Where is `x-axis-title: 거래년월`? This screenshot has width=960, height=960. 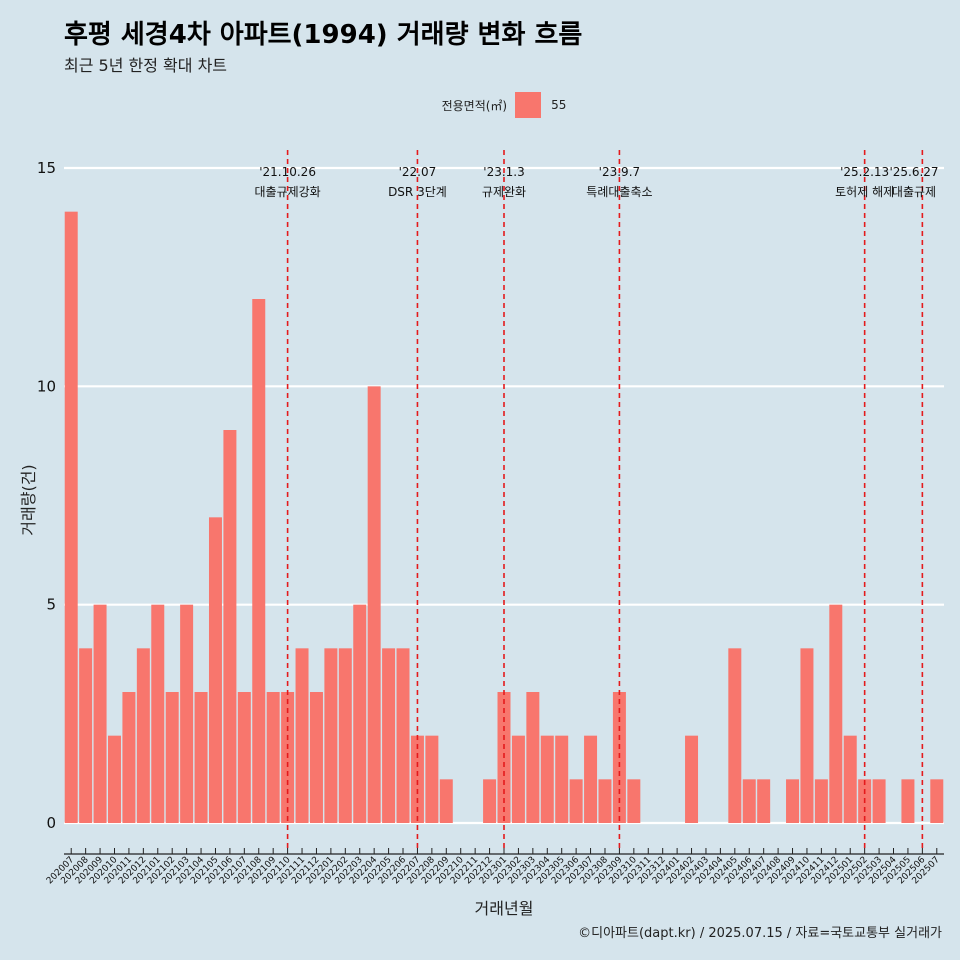 x-axis-title: 거래년월 is located at coordinates (504, 908).